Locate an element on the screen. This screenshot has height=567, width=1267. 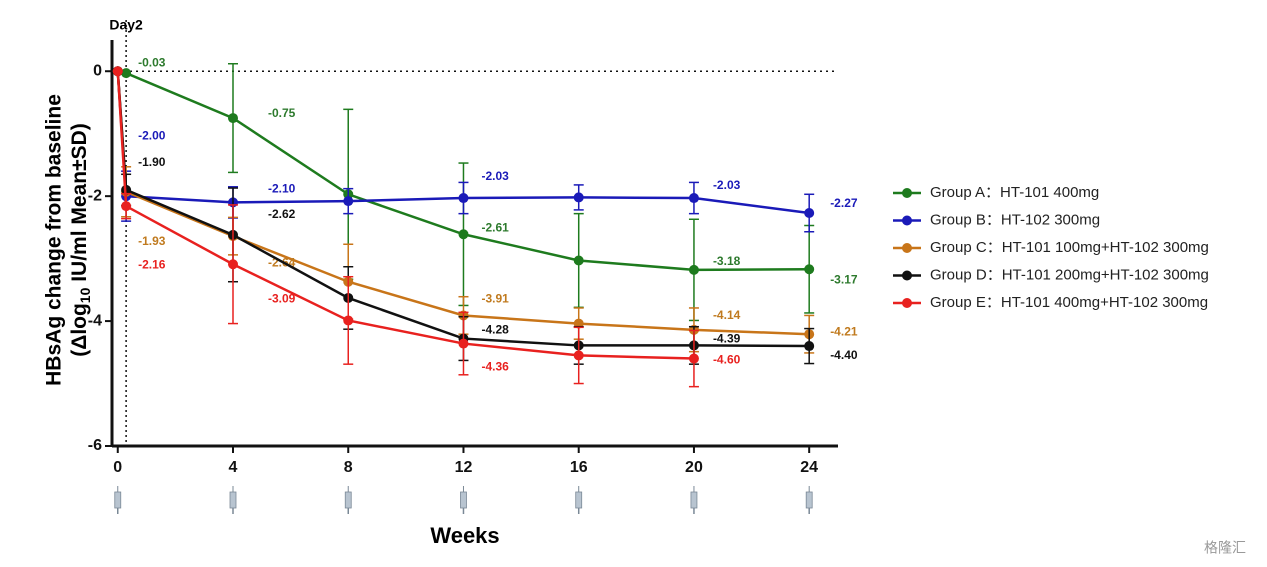
y-tick-label: 0 is located at coordinates (97, 70).